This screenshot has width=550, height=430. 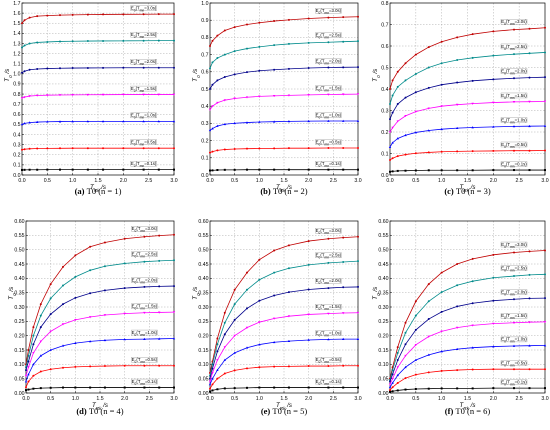 What do you see at coordinates (16, 34) in the screenshot?
I see `y-tick-label: 1.4` at bounding box center [16, 34].